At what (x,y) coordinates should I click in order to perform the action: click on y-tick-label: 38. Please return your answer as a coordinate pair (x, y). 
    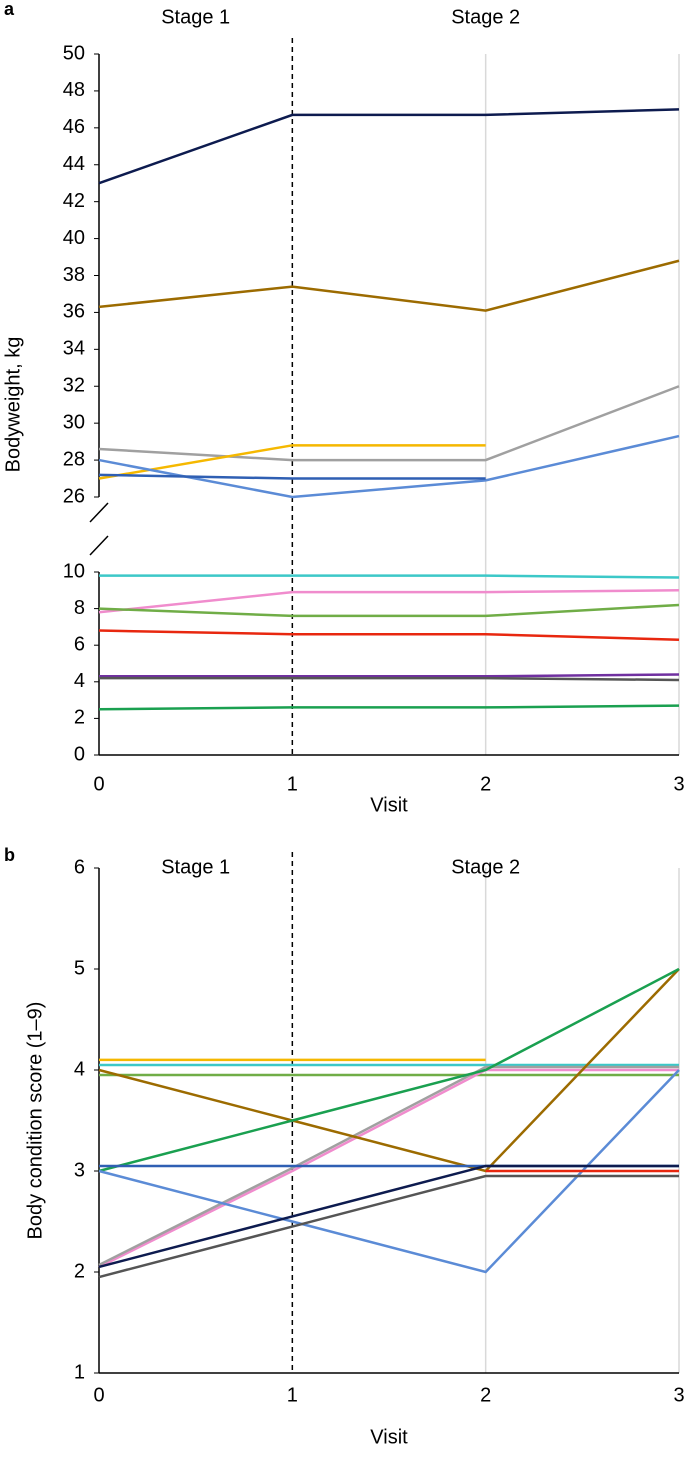
    Looking at the image, I should click on (74, 275).